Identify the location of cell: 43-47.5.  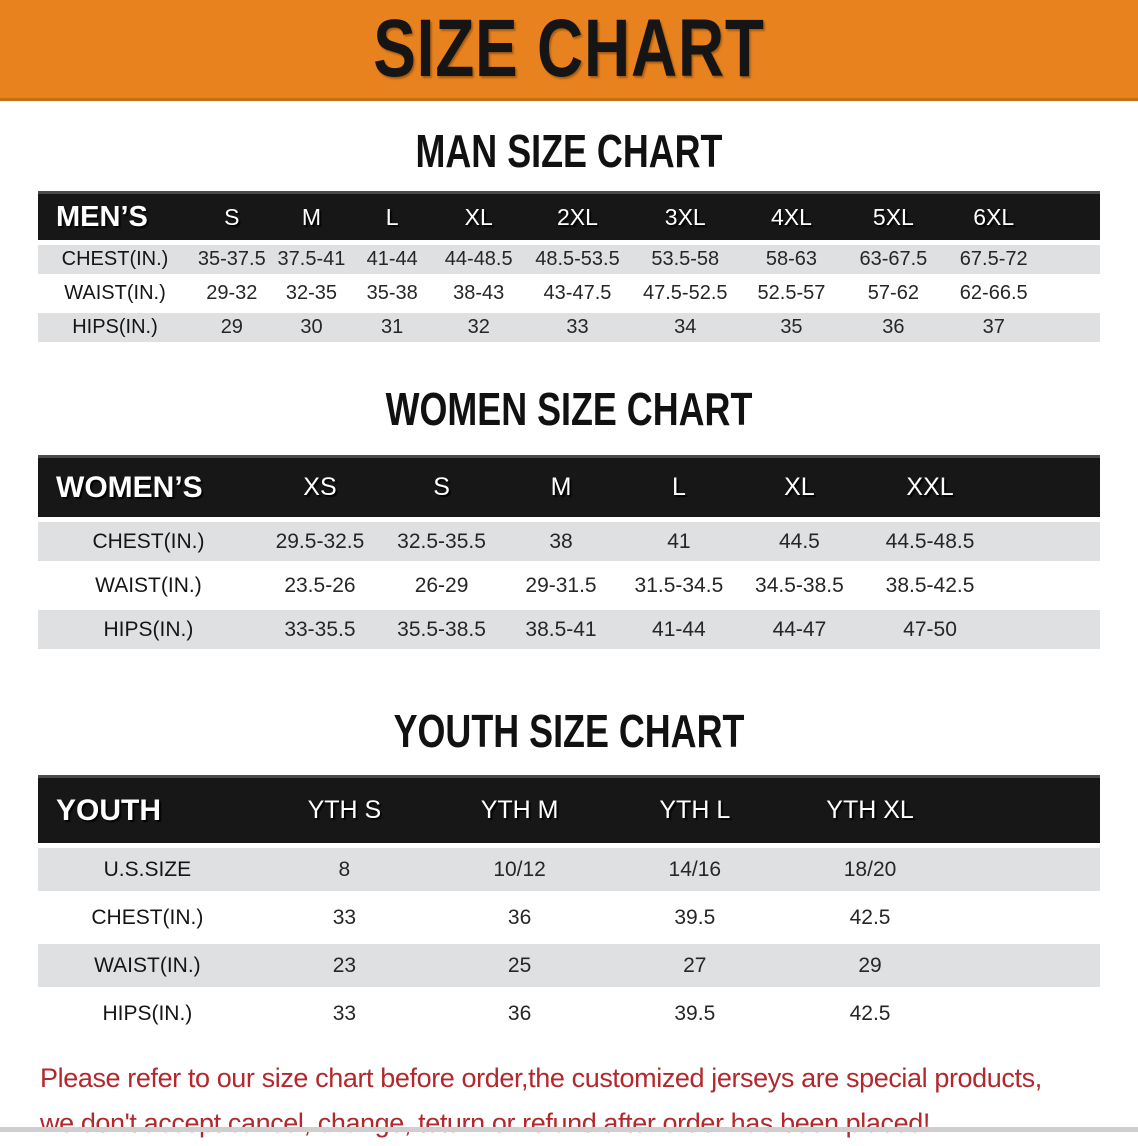
(577, 293).